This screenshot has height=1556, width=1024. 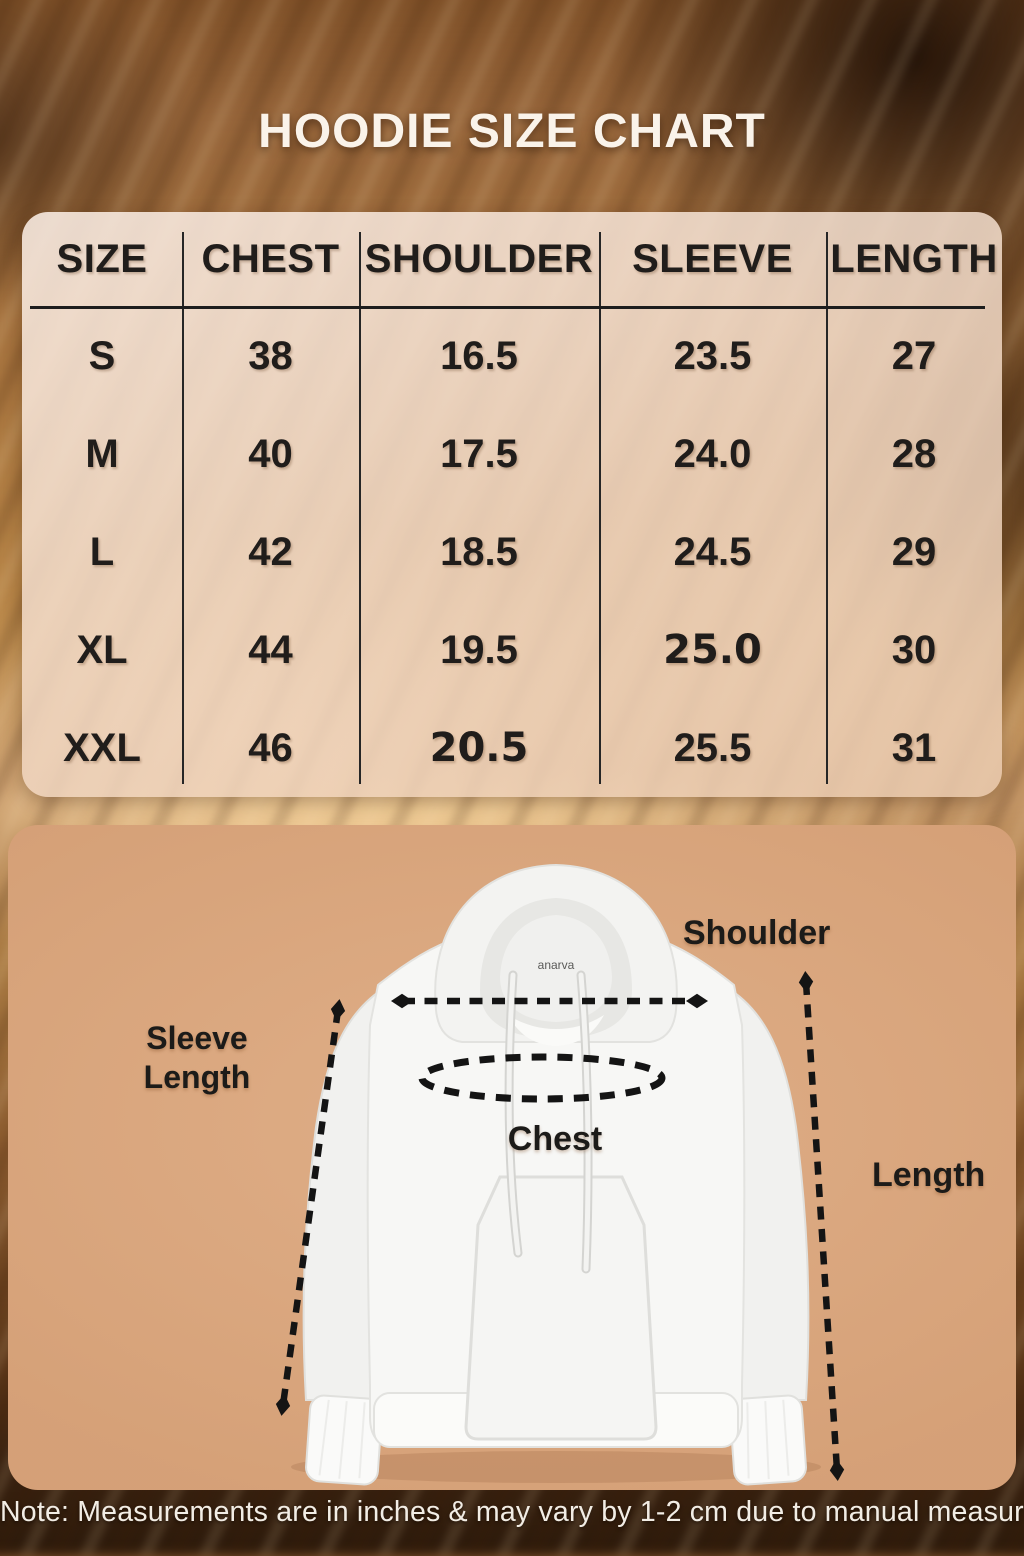 What do you see at coordinates (712, 453) in the screenshot?
I see `cell-m-sleeve: 24.0` at bounding box center [712, 453].